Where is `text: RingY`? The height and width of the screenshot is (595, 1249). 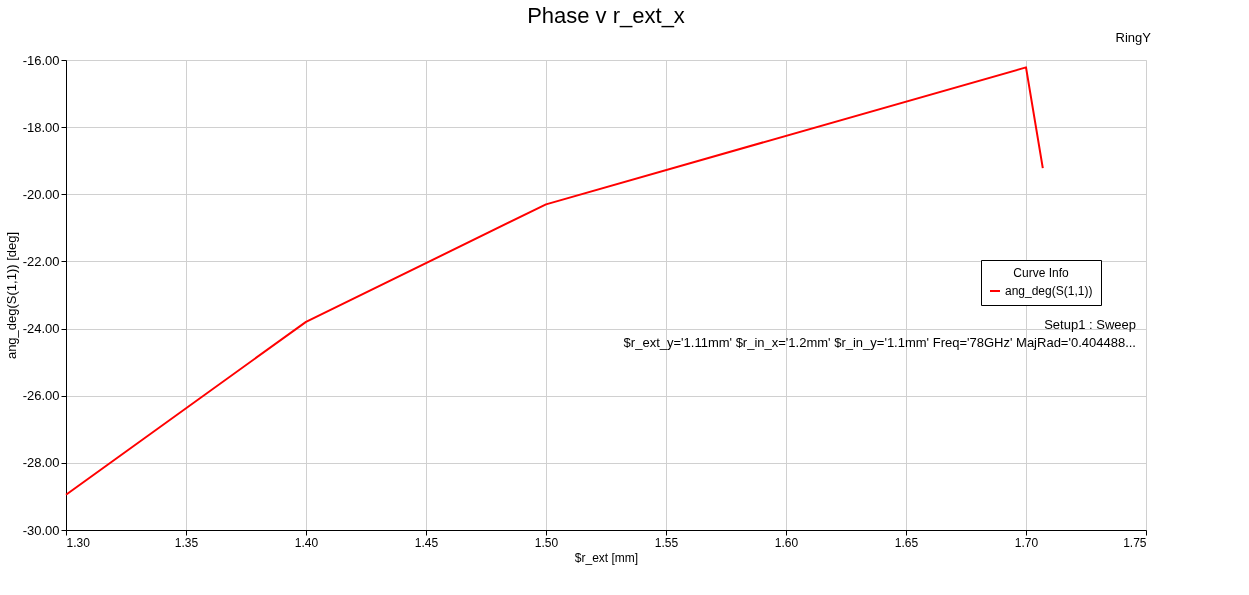
text: RingY is located at coordinates (1133, 37).